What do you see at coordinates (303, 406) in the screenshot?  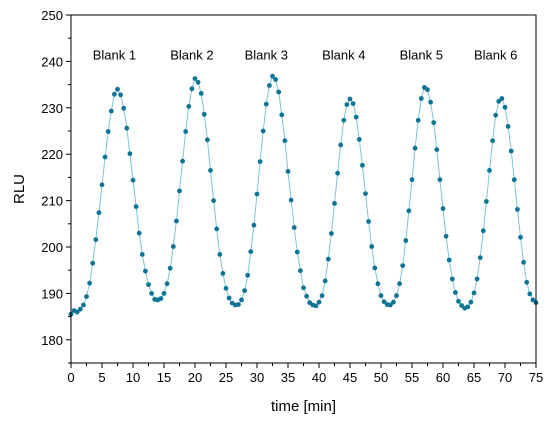 I see `x-axis-title: time [min]` at bounding box center [303, 406].